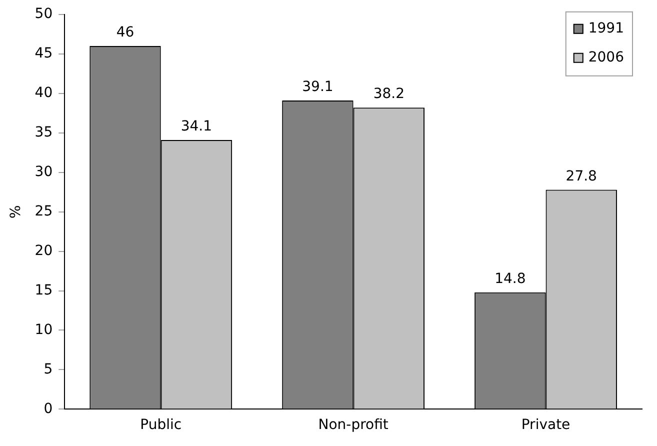 Image resolution: width=657 pixels, height=446 pixels. What do you see at coordinates (43, 14) in the screenshot?
I see `y-tick-label: 50` at bounding box center [43, 14].